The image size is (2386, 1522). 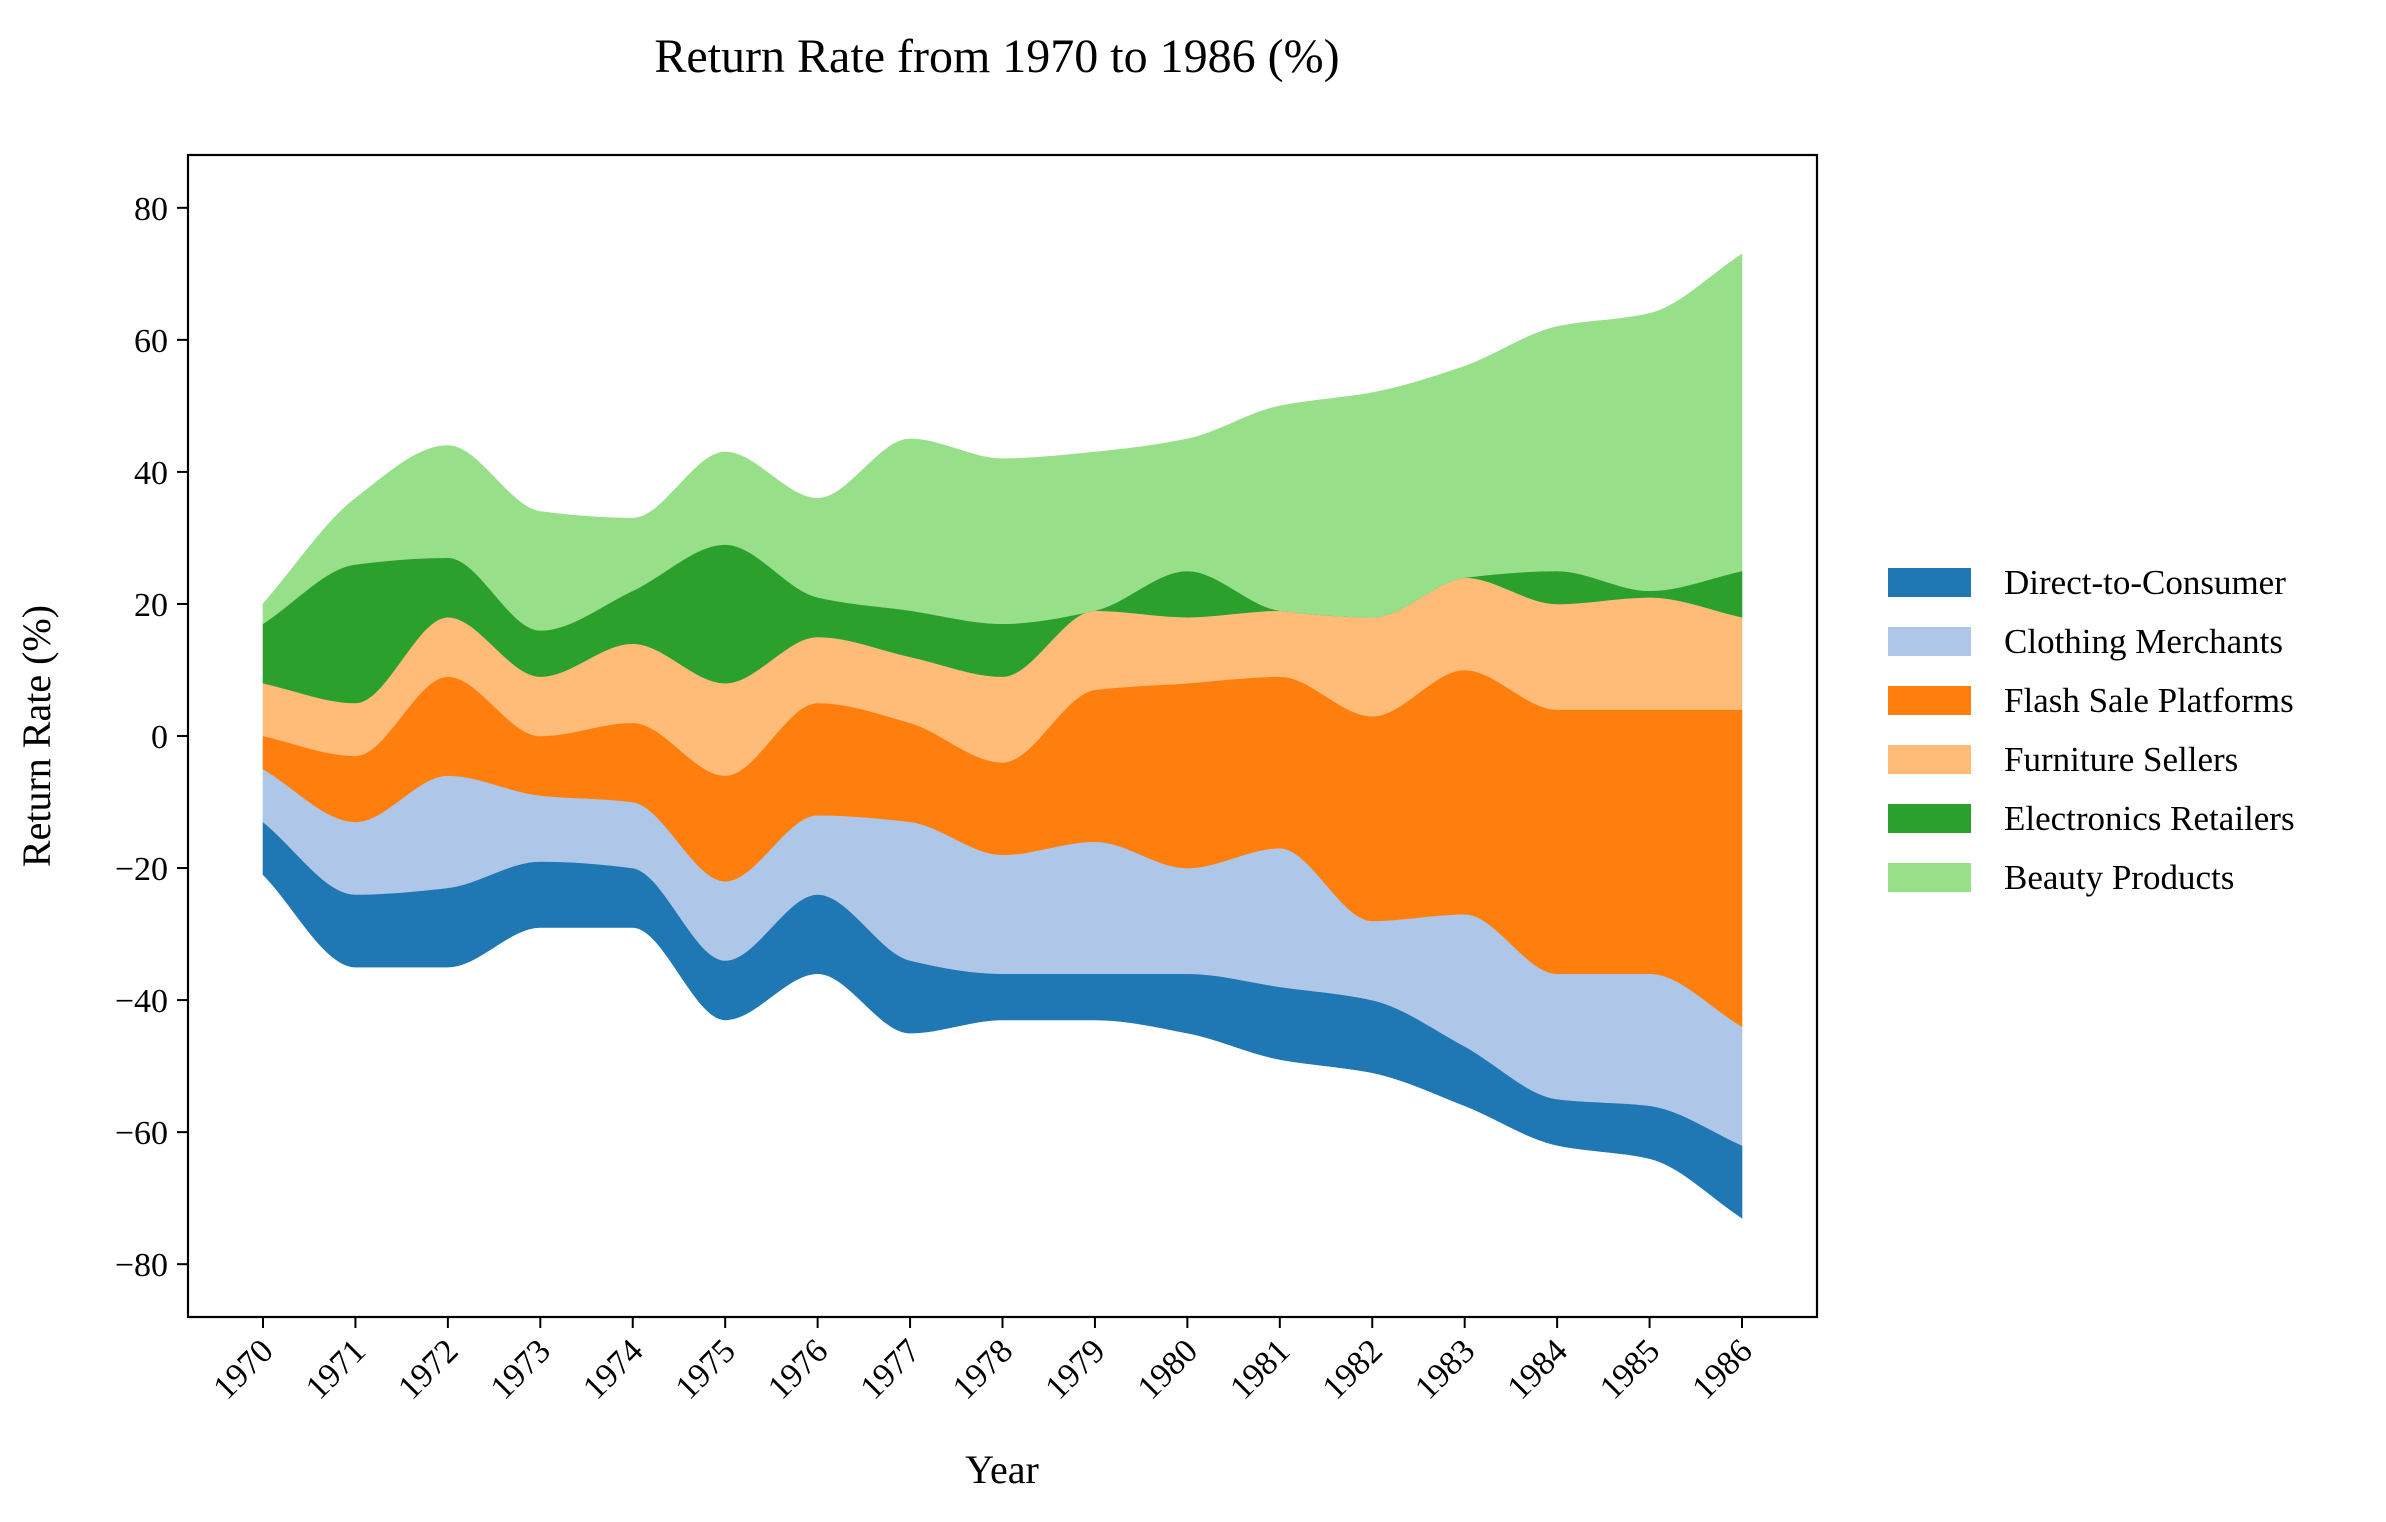 I want to click on y-tick-label: −80, so click(x=141, y=1265).